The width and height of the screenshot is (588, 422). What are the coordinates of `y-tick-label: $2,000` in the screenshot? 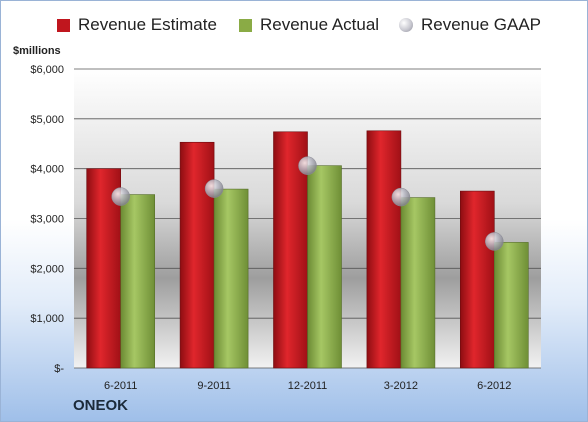 It's located at (47, 269).